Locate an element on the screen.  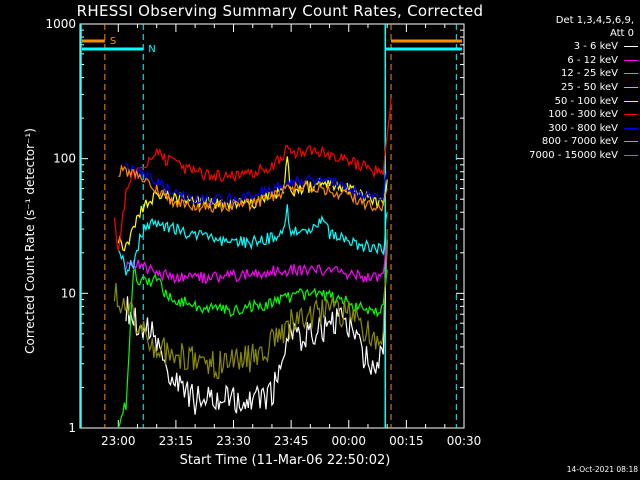
legend-item: 100 - 300 keV is located at coordinates (553, 115).